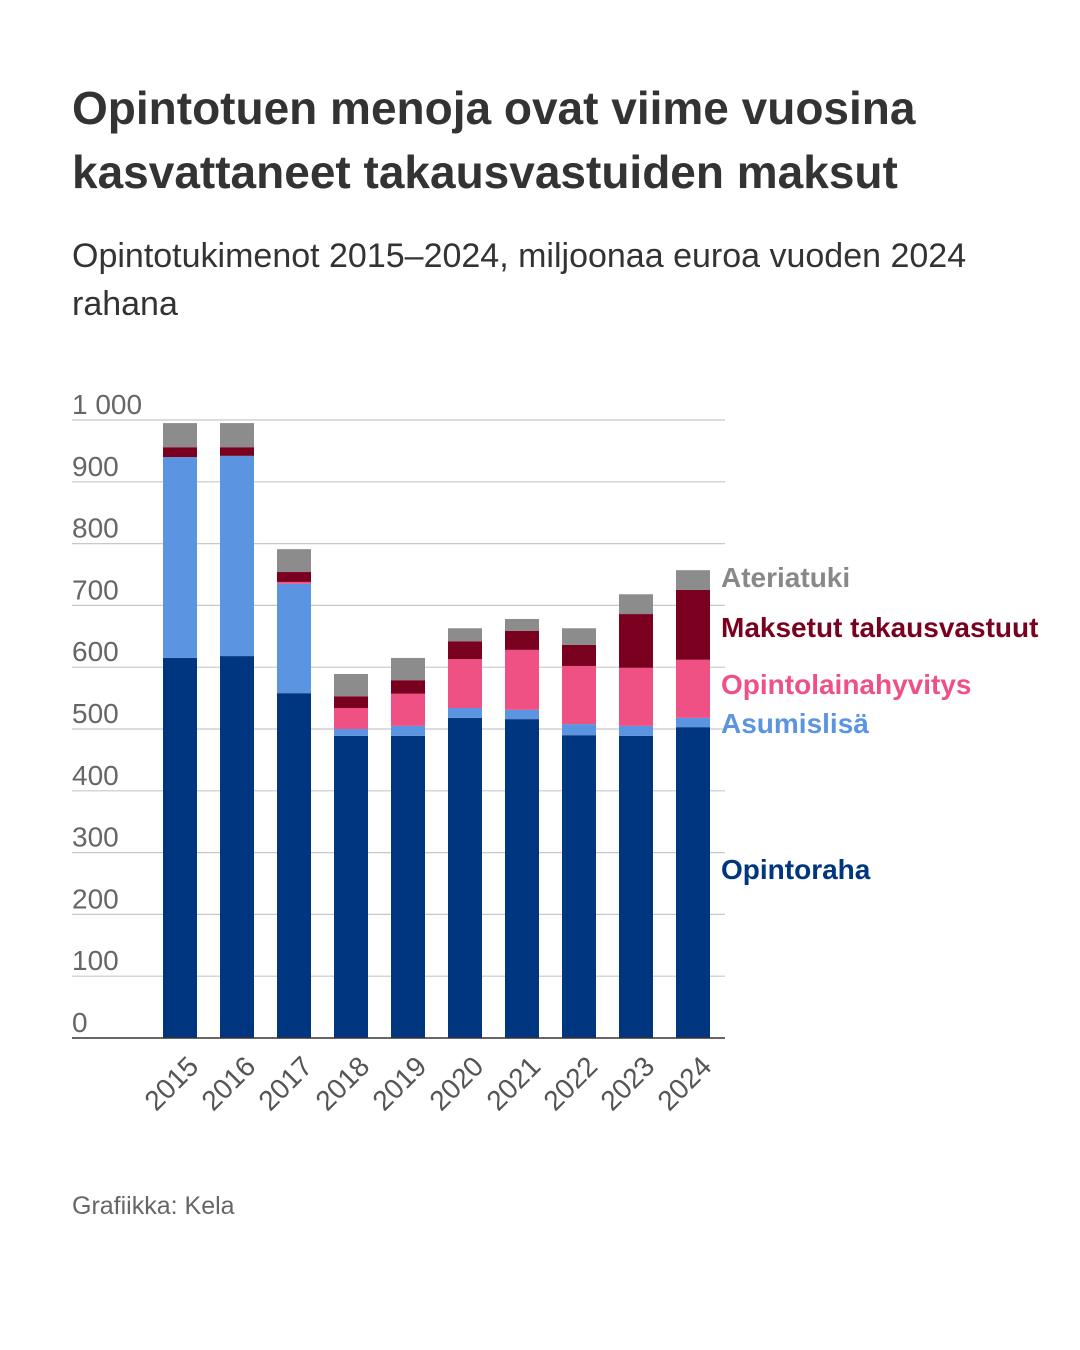 The image size is (1080, 1350). What do you see at coordinates (80, 1022) in the screenshot?
I see `y-tick-label: 0` at bounding box center [80, 1022].